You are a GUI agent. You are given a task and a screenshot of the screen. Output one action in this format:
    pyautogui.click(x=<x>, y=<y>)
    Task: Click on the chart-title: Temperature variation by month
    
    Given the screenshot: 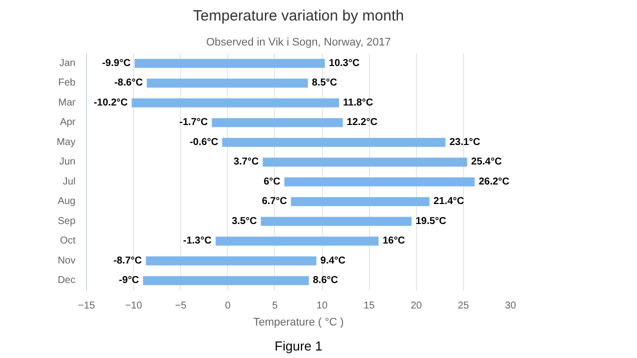 What is the action you would take?
    pyautogui.click(x=298, y=16)
    